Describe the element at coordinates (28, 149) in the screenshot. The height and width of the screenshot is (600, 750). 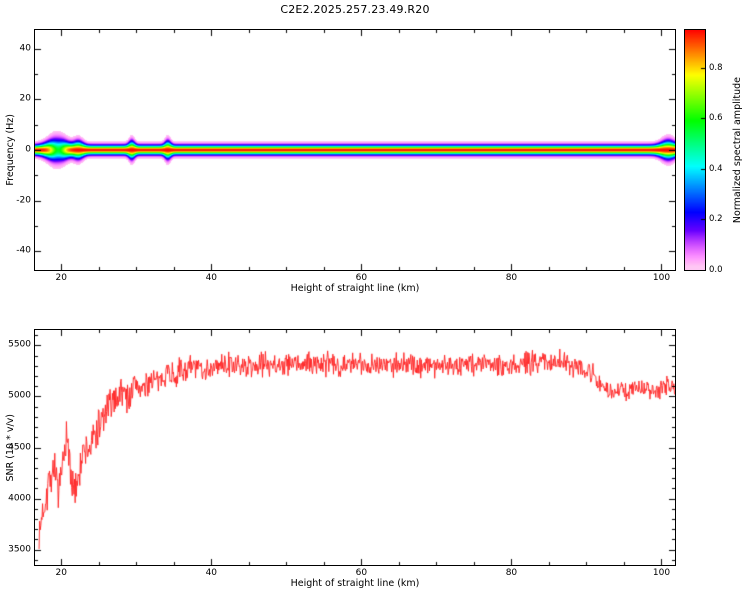
I see `spectrogram-ytick-label: 0` at that location.